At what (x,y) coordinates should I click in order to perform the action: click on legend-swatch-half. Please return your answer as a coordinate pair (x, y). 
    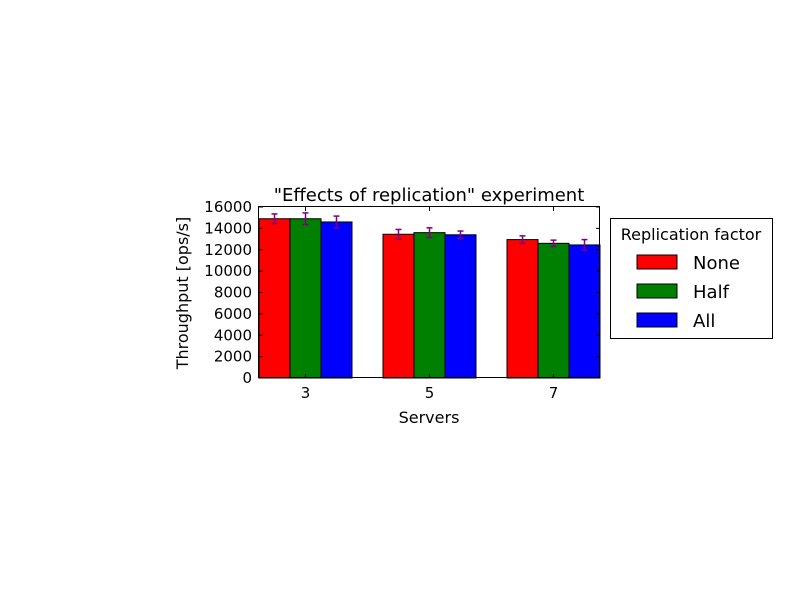
    Looking at the image, I should click on (657, 291).